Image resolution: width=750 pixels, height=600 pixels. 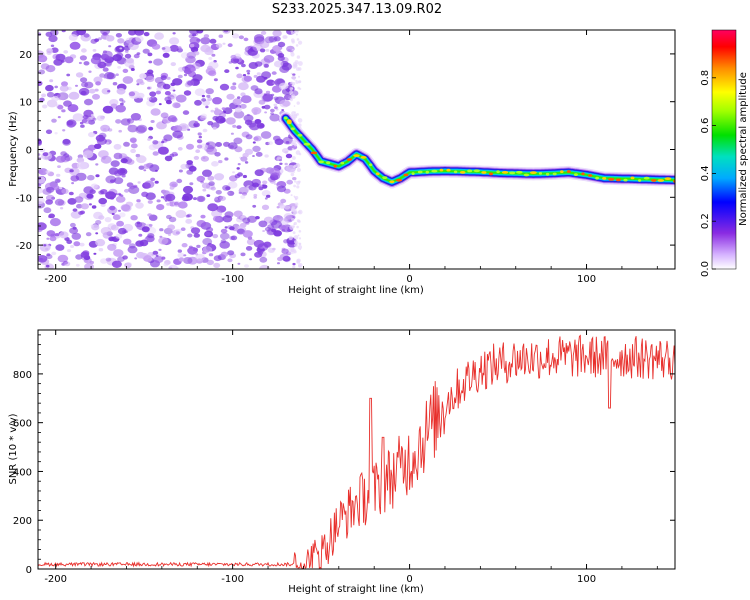 I want to click on y-tick-label: -10, so click(x=24, y=198).